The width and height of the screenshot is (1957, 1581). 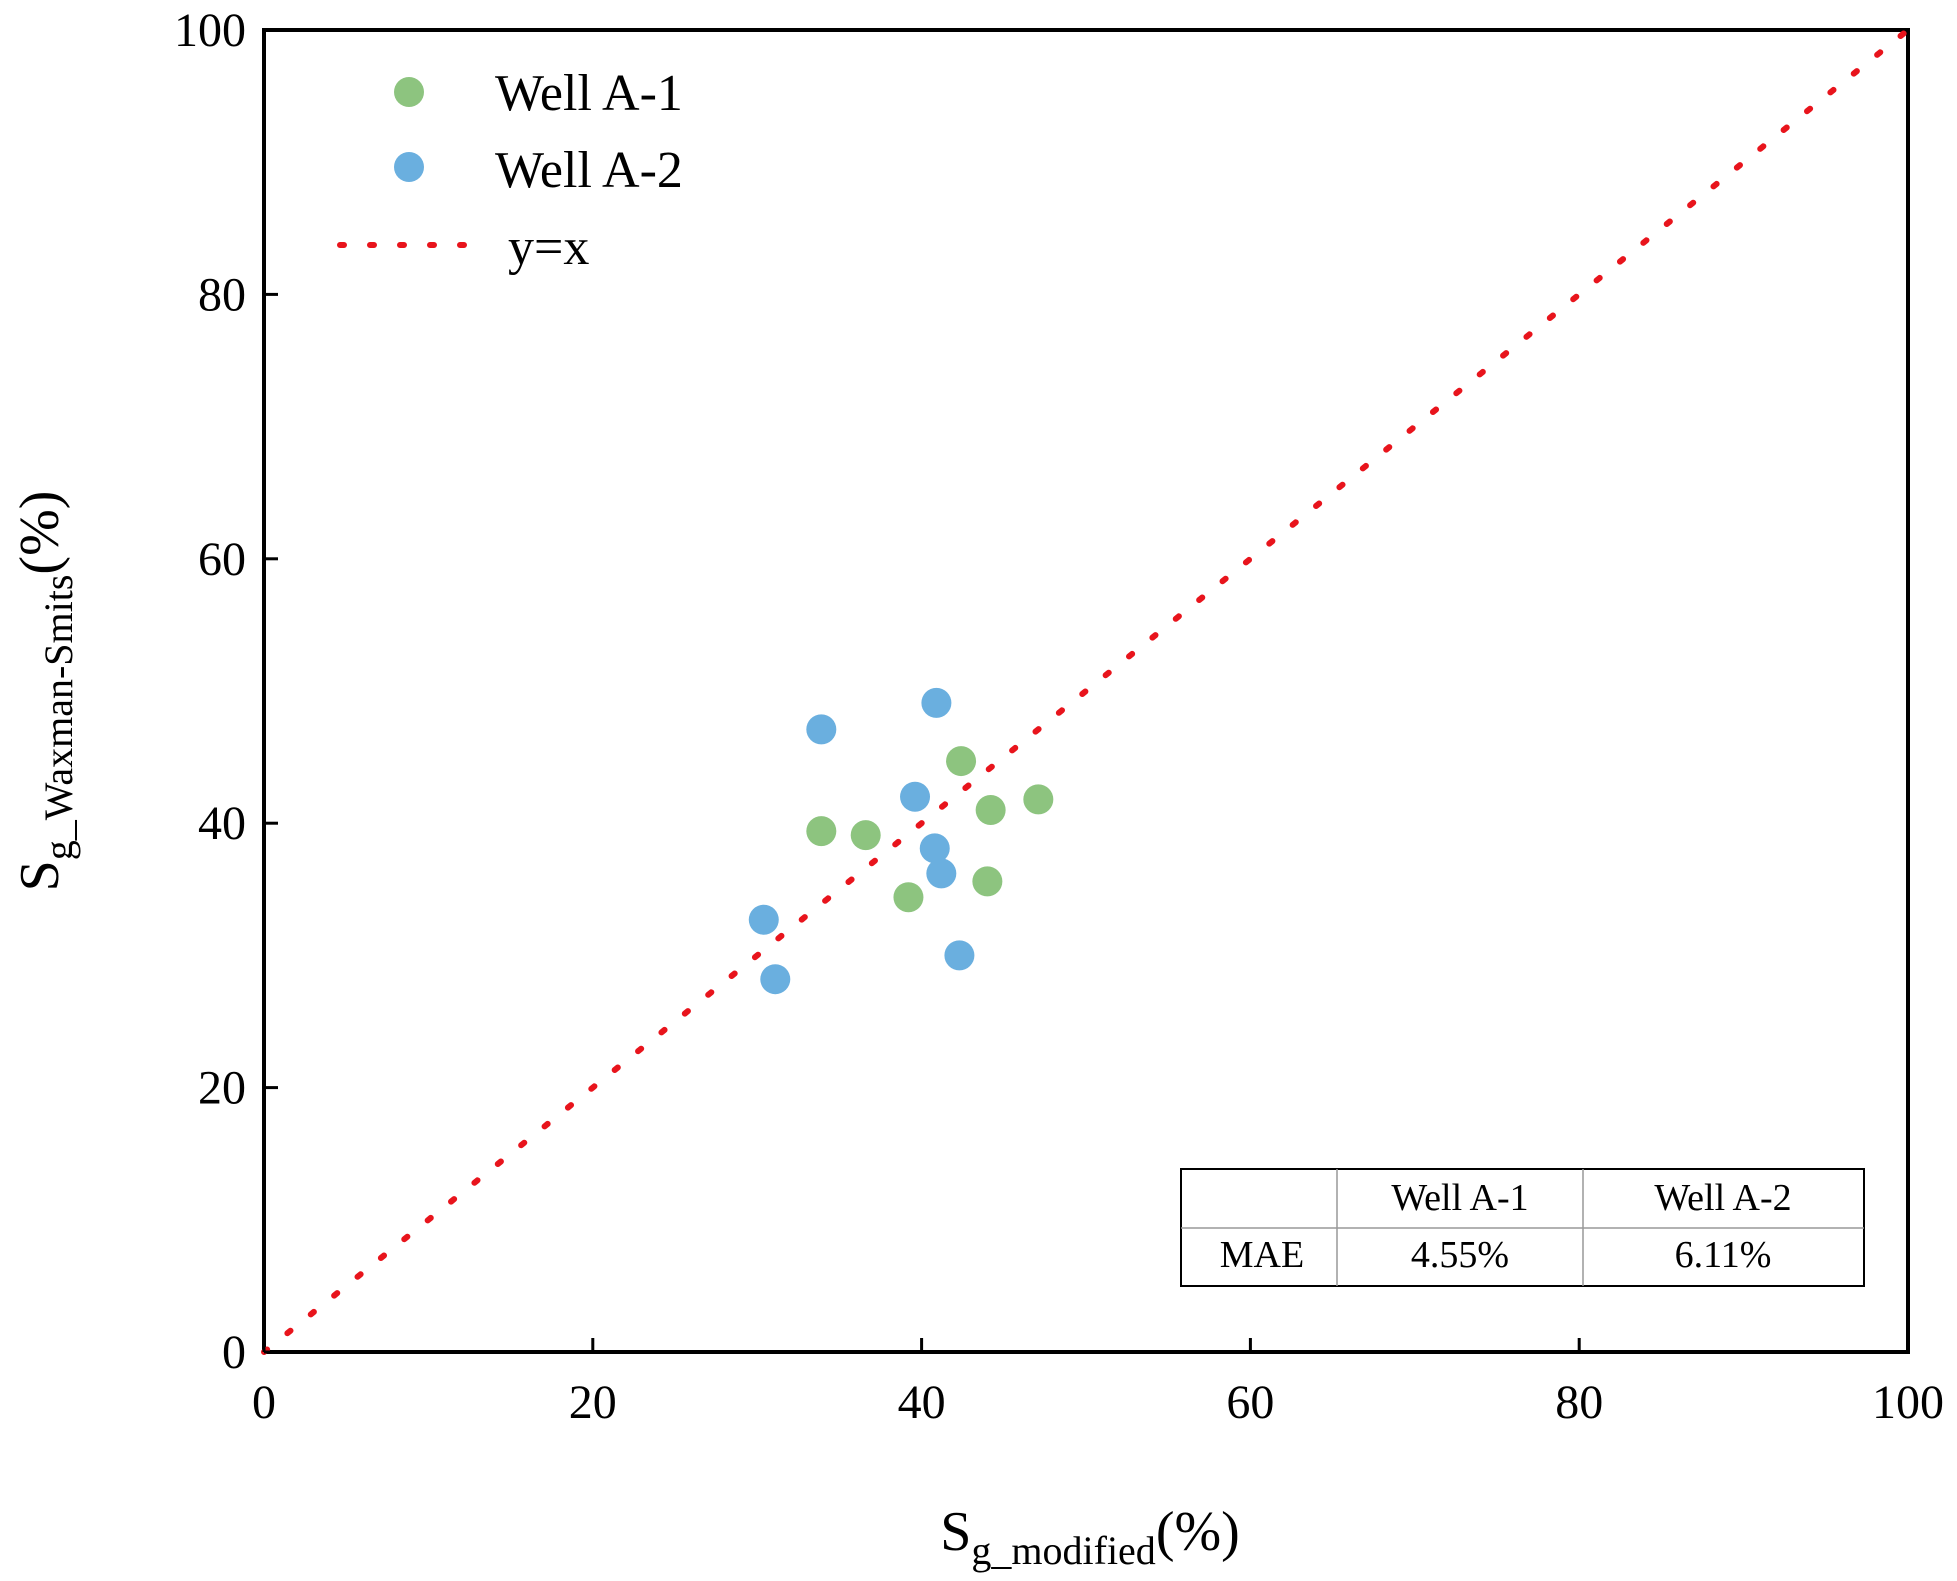 What do you see at coordinates (1522, 1227) in the screenshot?
I see `mae-table: Well A-1 Well A-2 MAE 4.55% 6.11%` at bounding box center [1522, 1227].